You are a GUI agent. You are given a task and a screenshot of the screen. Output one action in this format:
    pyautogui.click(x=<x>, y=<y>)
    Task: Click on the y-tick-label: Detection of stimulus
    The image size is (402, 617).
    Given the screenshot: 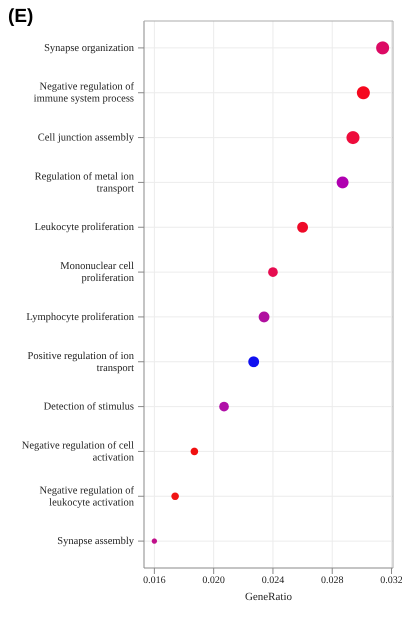 What is the action you would take?
    pyautogui.click(x=89, y=406)
    